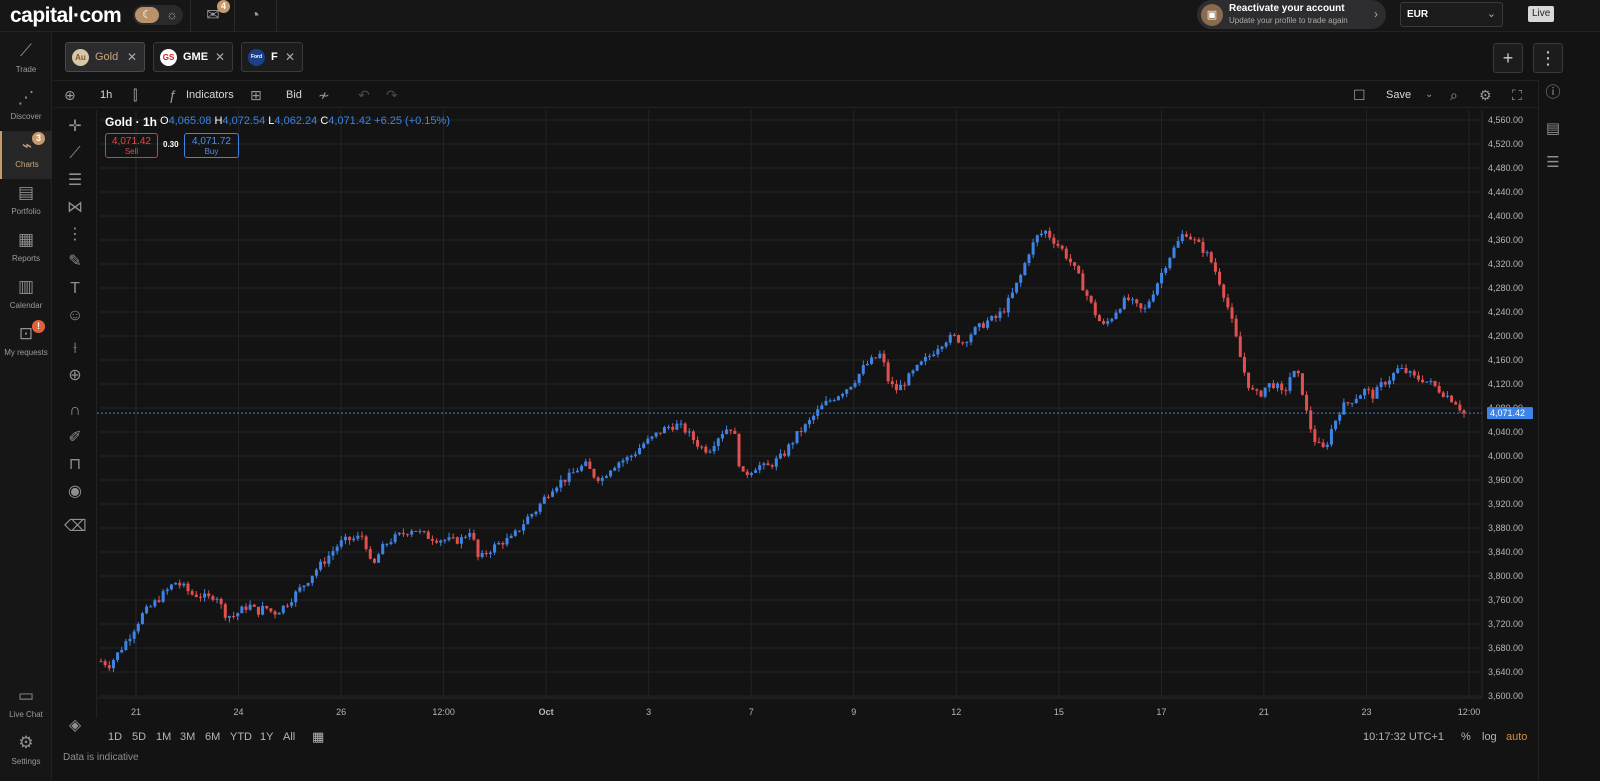  What do you see at coordinates (173, 95) in the screenshot?
I see `indicators-icon: ƒ` at bounding box center [173, 95].